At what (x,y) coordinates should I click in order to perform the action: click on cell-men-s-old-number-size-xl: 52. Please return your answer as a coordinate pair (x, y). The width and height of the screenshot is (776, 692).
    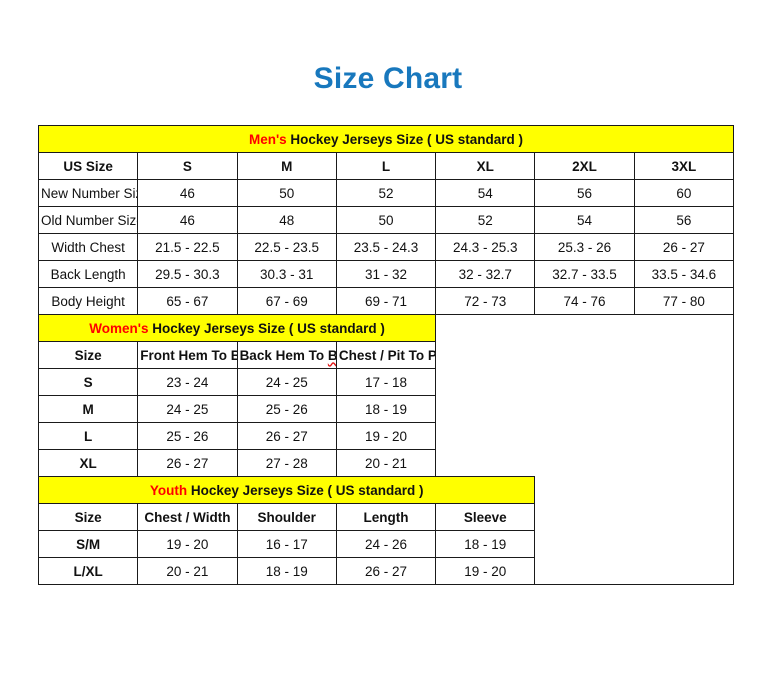
    Looking at the image, I should click on (485, 220).